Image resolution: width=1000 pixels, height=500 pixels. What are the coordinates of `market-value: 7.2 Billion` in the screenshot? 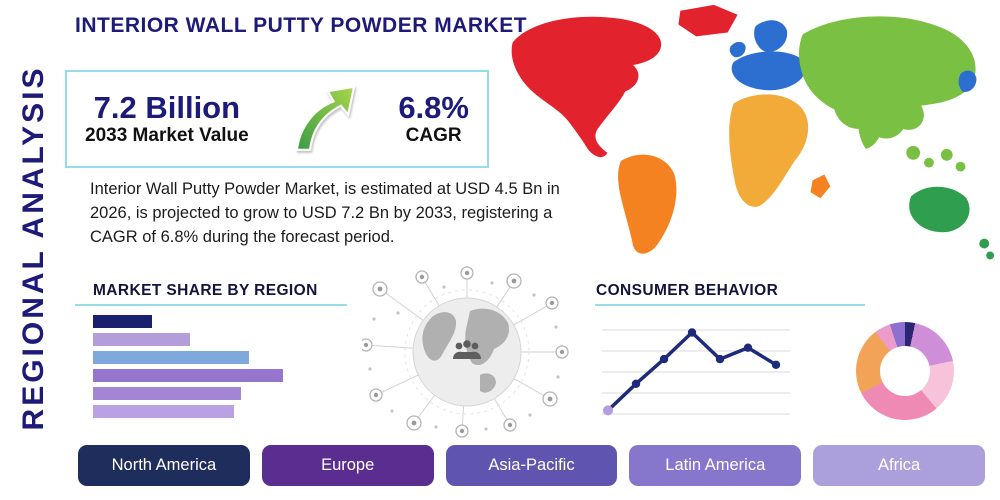 It's located at (167, 107).